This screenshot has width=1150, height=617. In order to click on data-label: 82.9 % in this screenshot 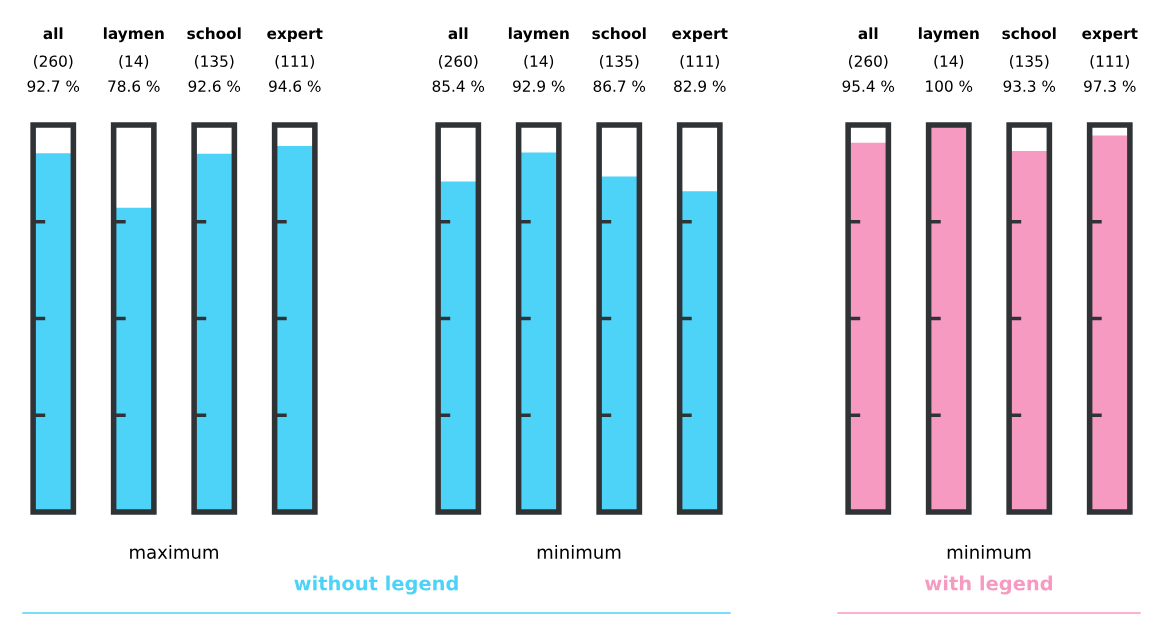, I will do `click(700, 86)`.